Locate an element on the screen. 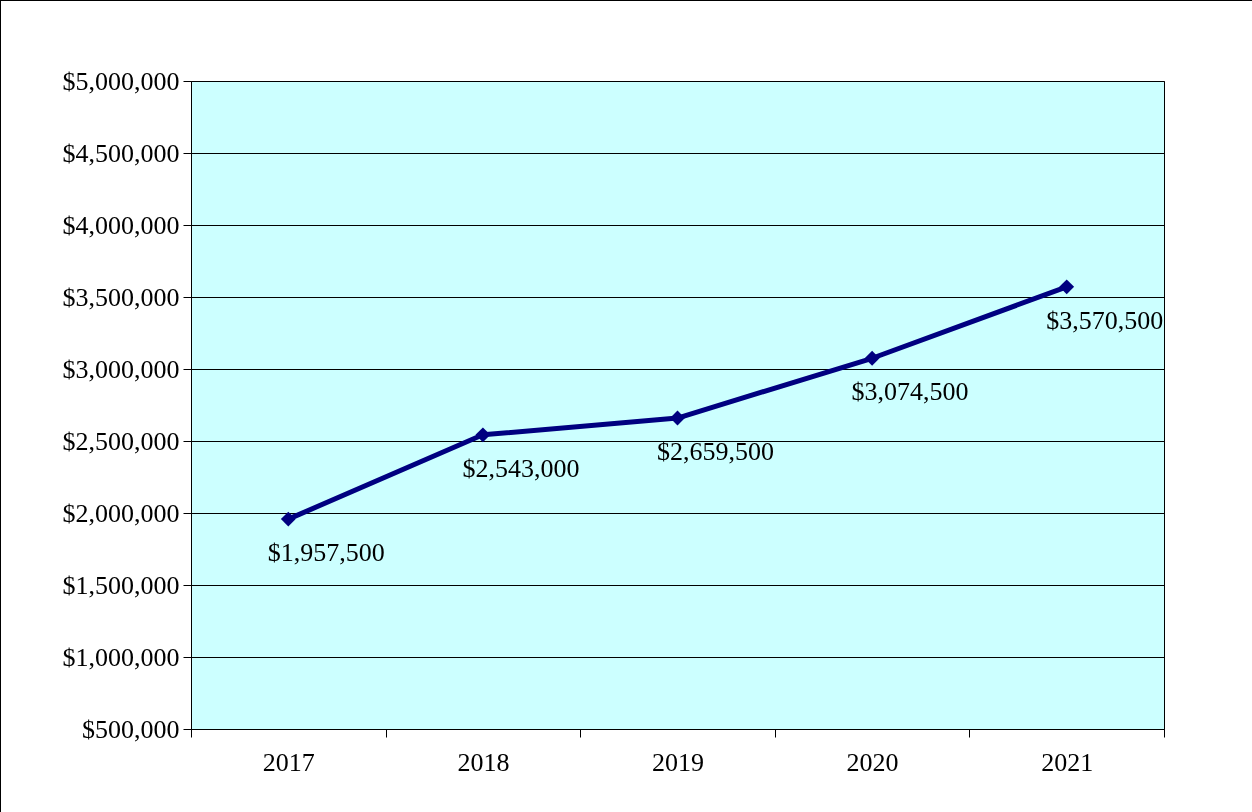 The width and height of the screenshot is (1252, 812). data-label: $2,543,000 is located at coordinates (521, 468).